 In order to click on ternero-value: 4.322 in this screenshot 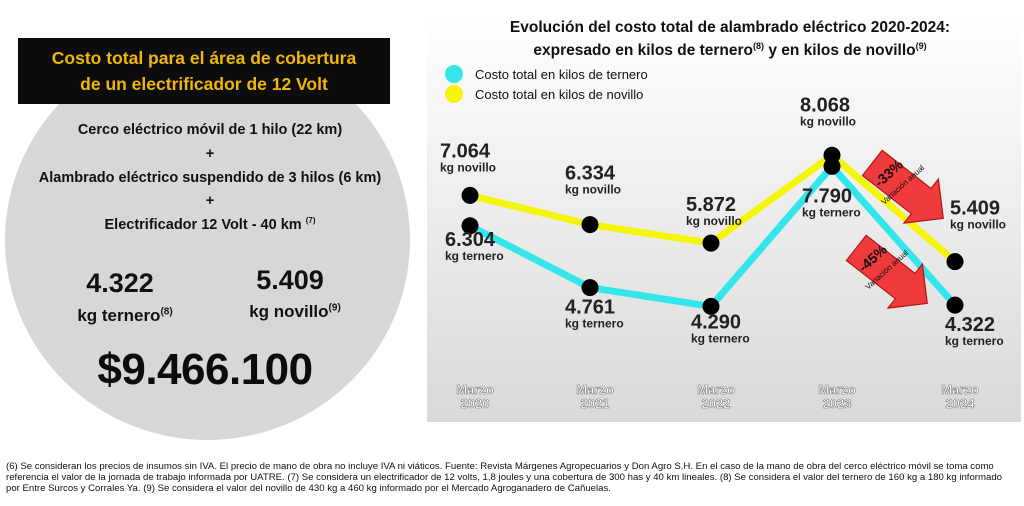, I will do `click(120, 283)`.